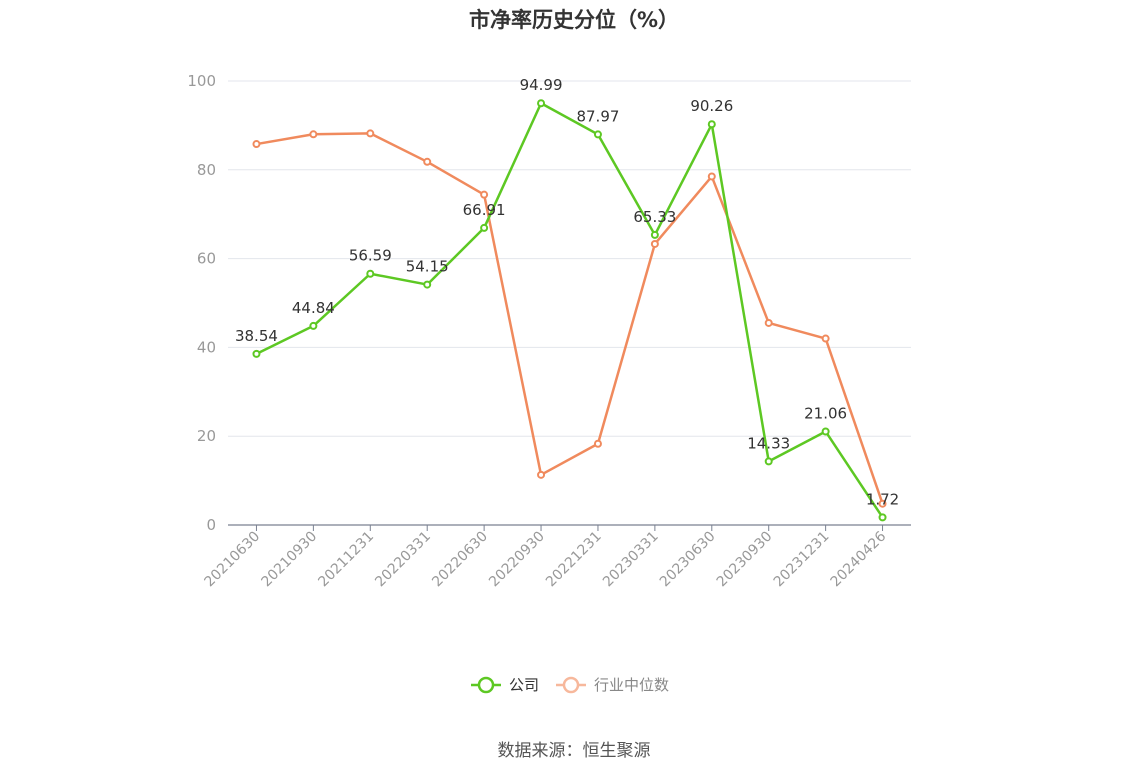  Describe the element at coordinates (201, 81) in the screenshot. I see `y-tick-label: 100` at that location.